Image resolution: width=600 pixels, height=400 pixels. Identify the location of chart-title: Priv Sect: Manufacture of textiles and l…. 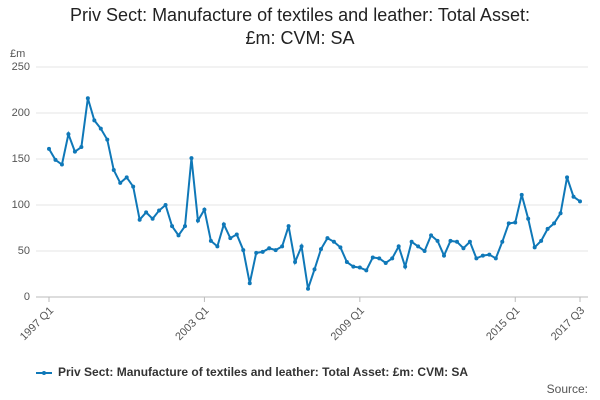
(300, 26).